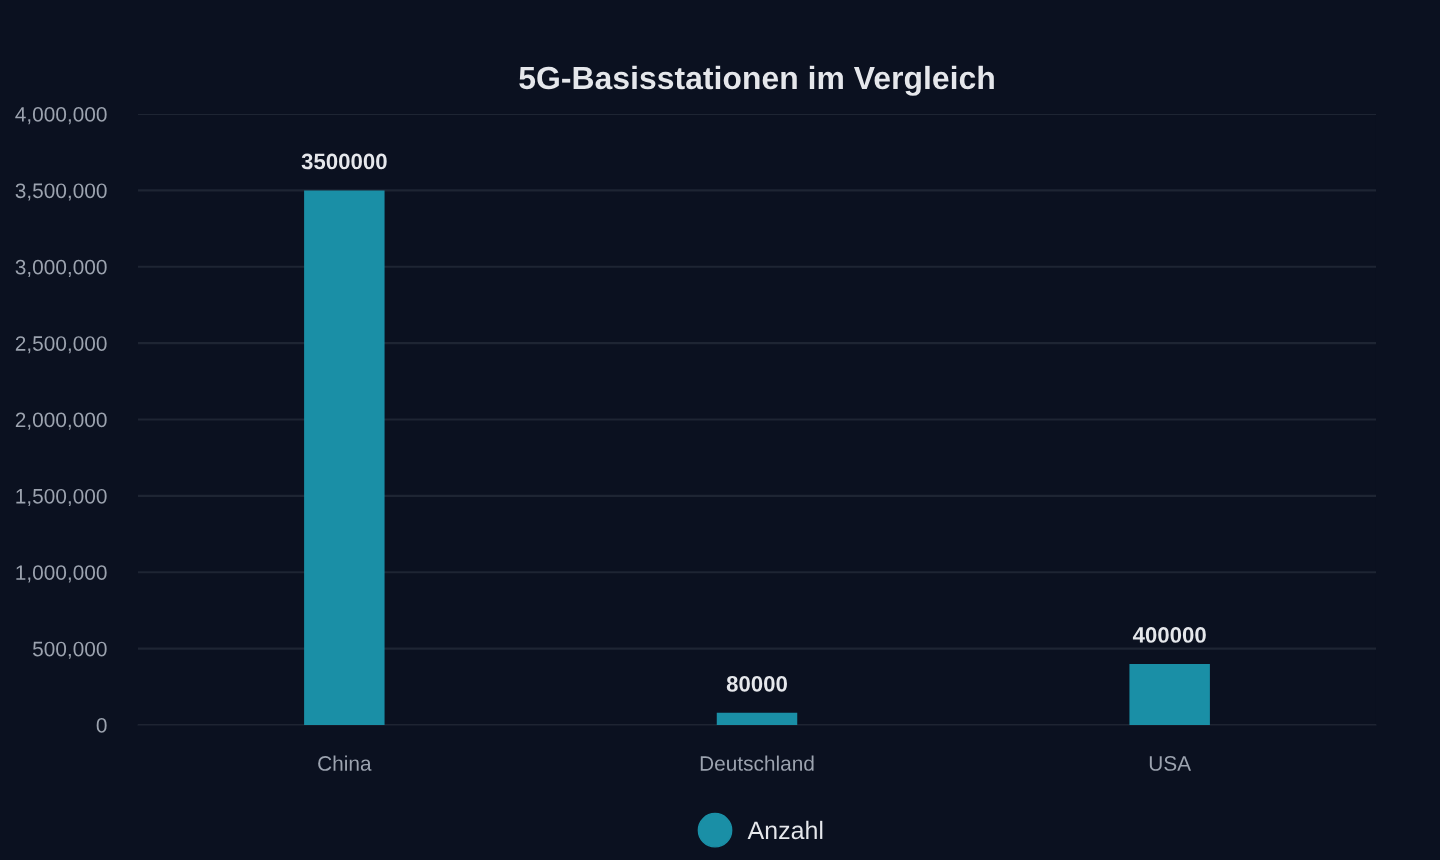 Image resolution: width=1440 pixels, height=860 pixels. I want to click on y-tick-label: 500,000, so click(69, 650).